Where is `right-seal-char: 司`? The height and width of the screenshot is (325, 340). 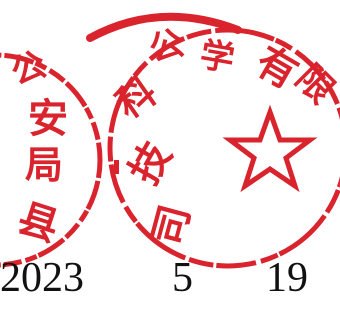
right-seal-char: 司 is located at coordinates (172, 225).